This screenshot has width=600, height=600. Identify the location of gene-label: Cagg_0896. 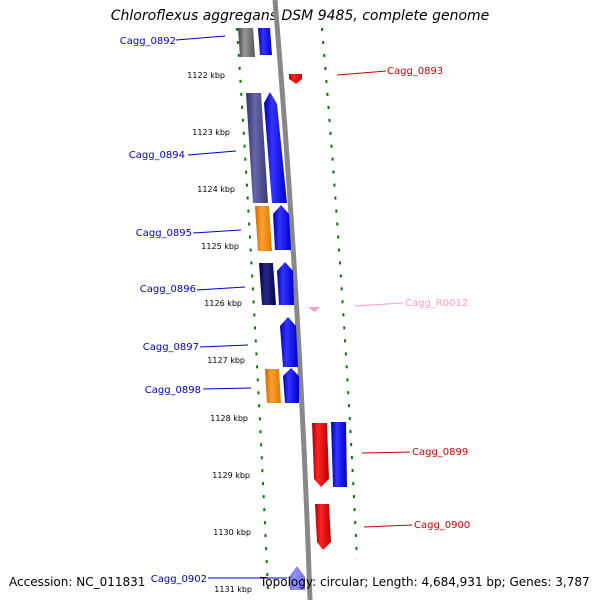
(168, 289).